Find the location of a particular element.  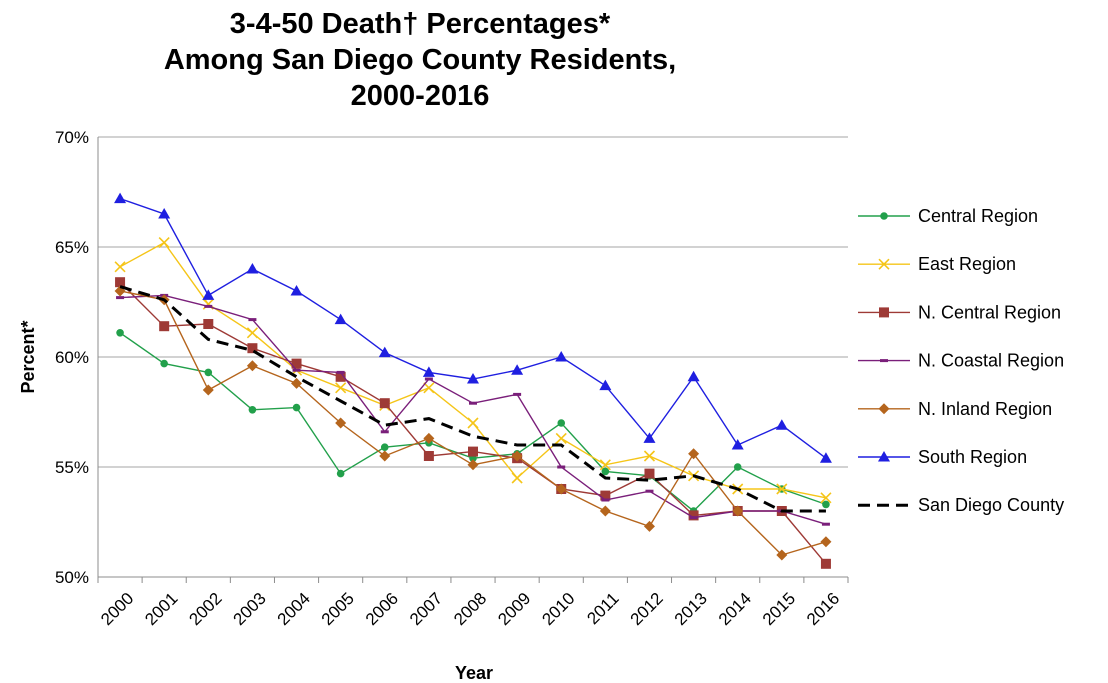

y-tick-labels: 50% 55% 60% 65% 70% is located at coordinates (72, 357).